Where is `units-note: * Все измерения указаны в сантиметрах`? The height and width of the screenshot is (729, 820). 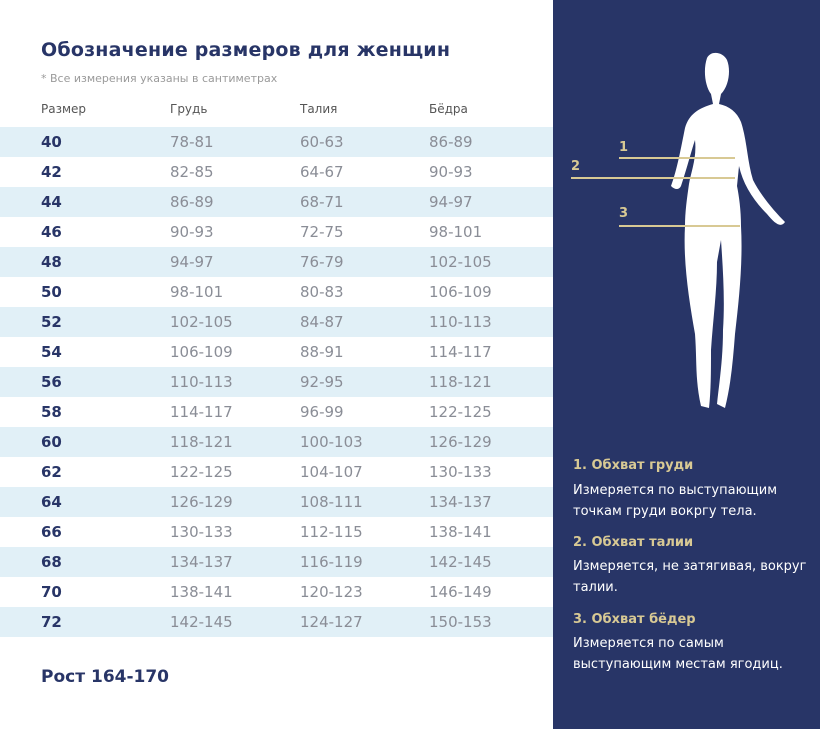
units-note: * Все измерения указаны в сантиметрах is located at coordinates (159, 78).